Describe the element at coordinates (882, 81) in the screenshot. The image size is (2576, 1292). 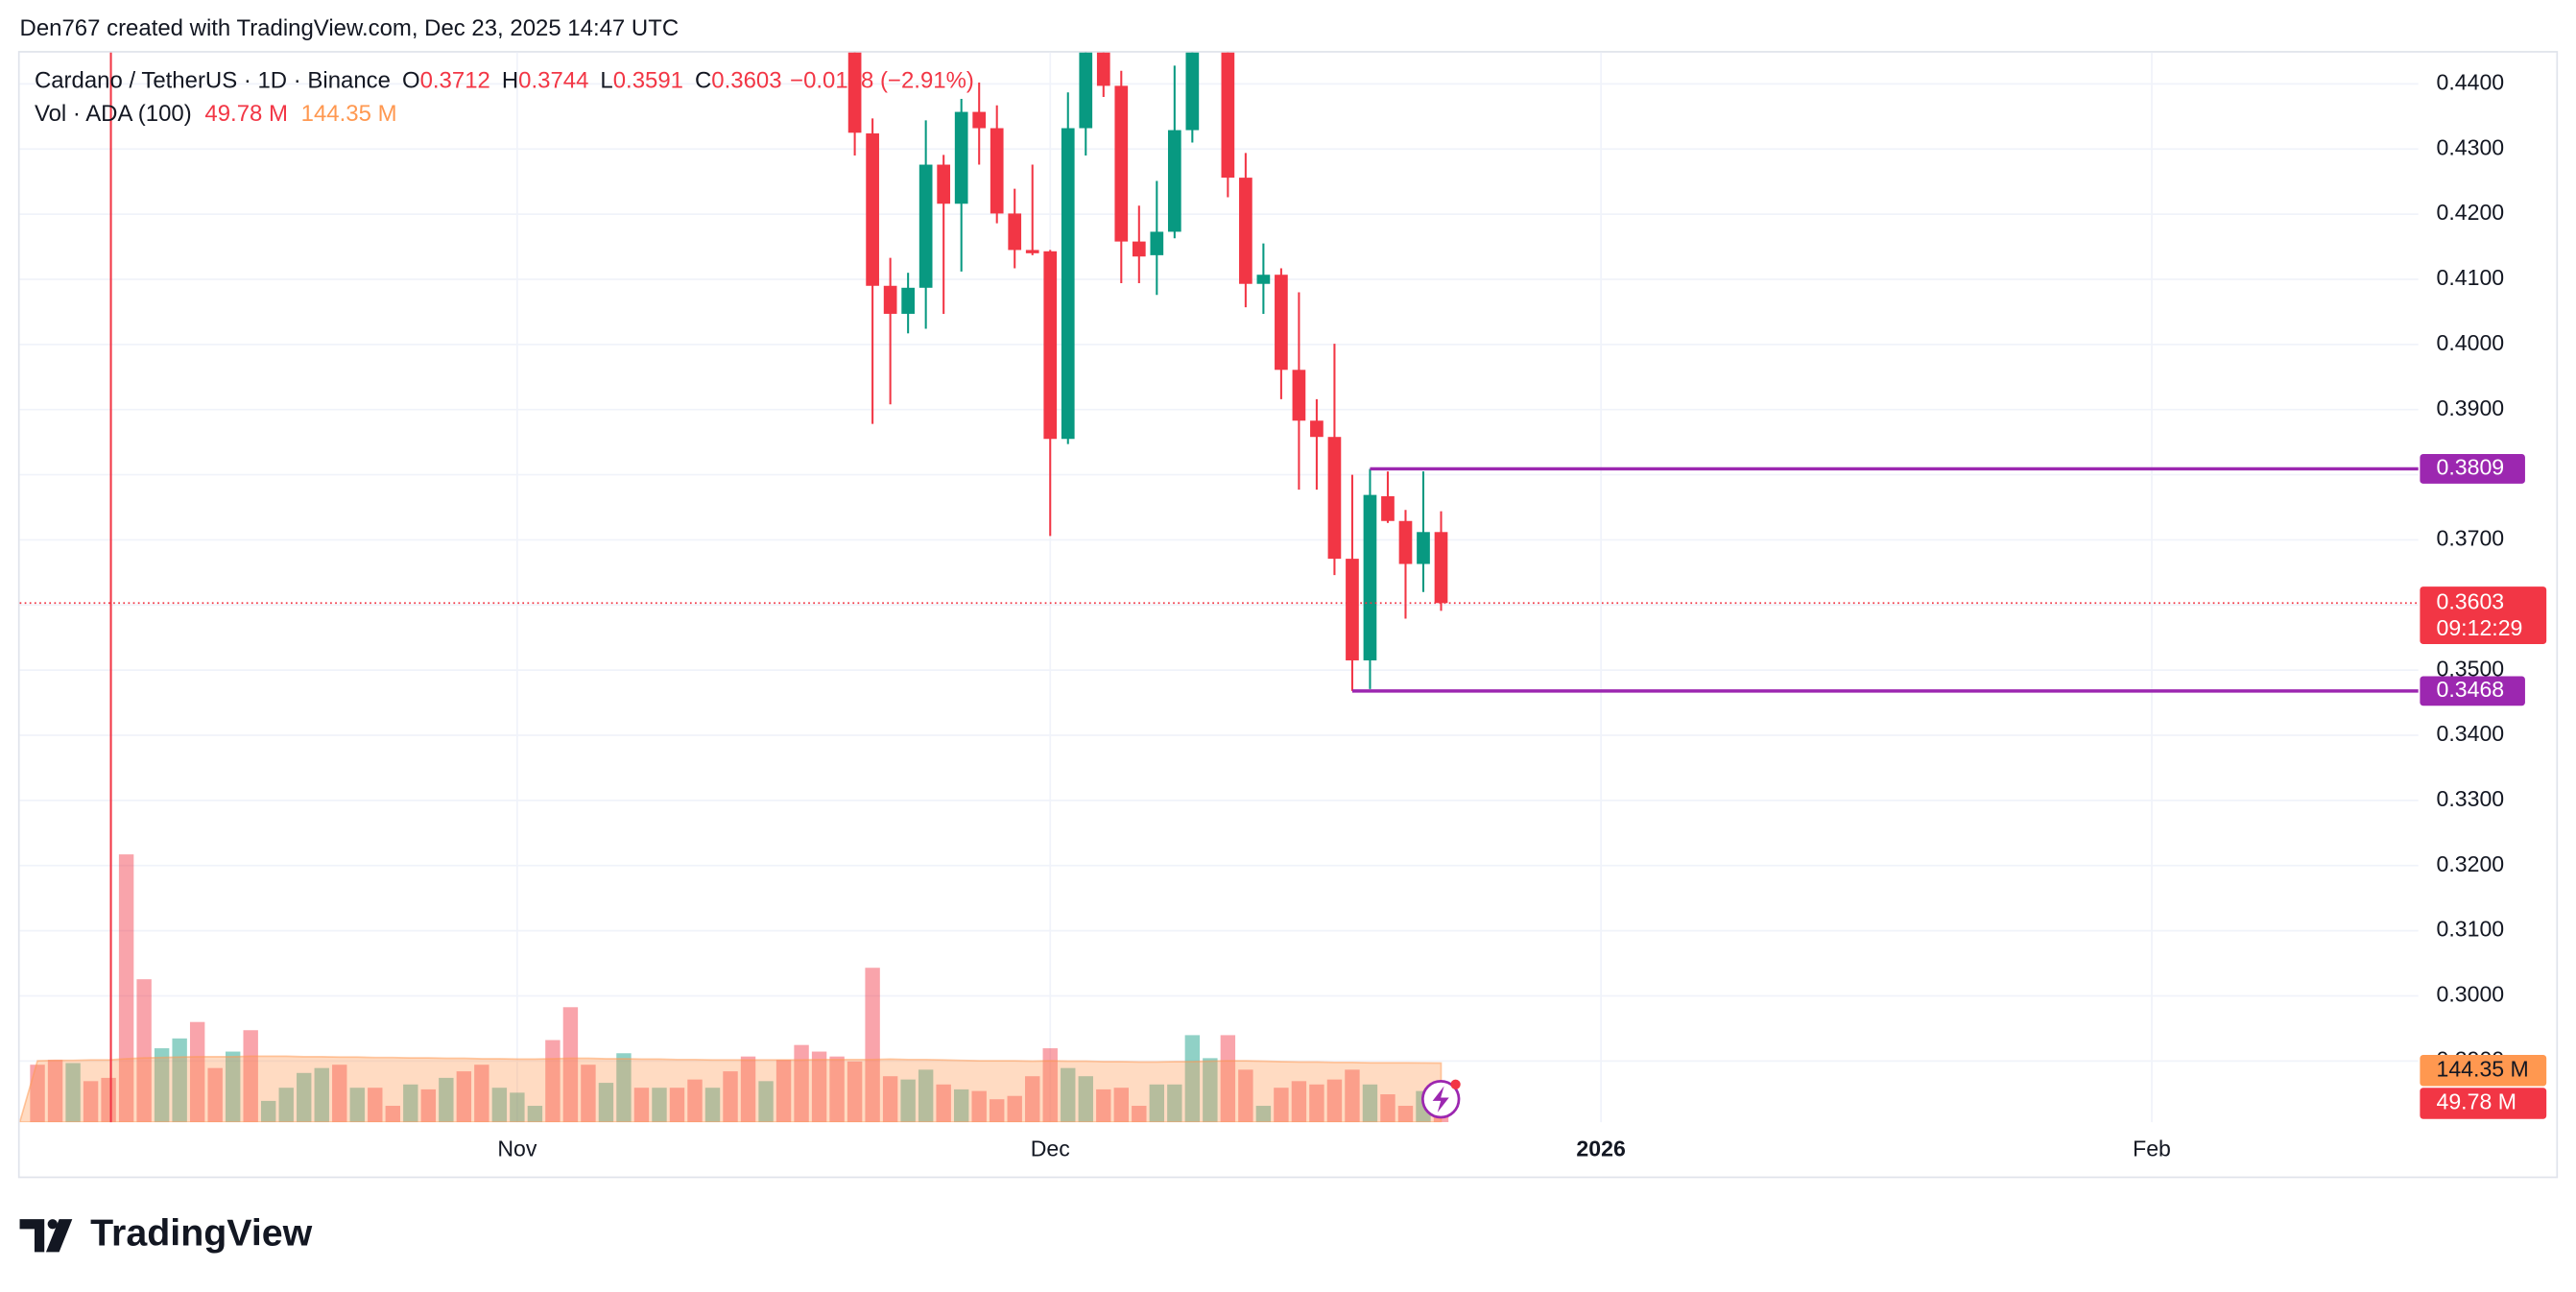
I see `change: −0.0108 (−2.91%)` at that location.